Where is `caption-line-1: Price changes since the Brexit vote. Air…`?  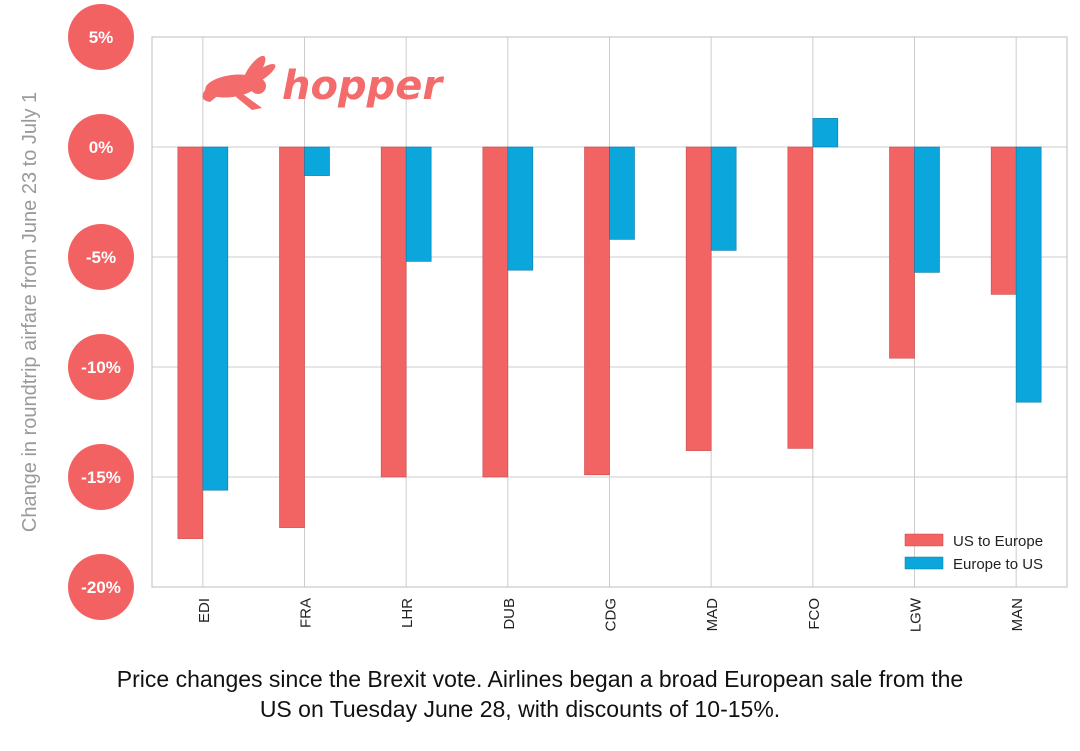 caption-line-1: Price changes since the Brexit vote. Air… is located at coordinates (540, 679).